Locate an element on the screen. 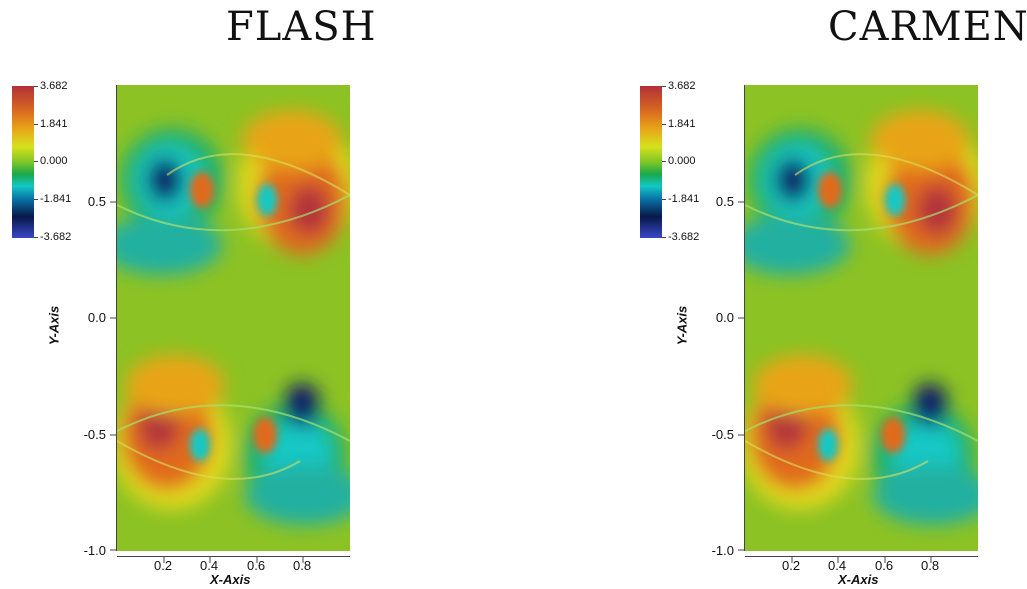  panel-title: CARMEN is located at coordinates (927, 27).